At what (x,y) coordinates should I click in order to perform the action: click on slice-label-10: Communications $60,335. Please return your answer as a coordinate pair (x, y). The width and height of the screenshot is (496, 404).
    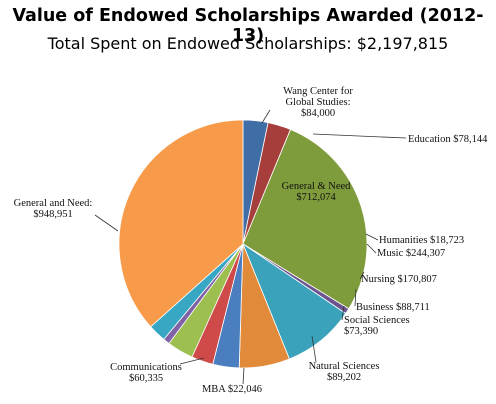
    Looking at the image, I should click on (146, 373).